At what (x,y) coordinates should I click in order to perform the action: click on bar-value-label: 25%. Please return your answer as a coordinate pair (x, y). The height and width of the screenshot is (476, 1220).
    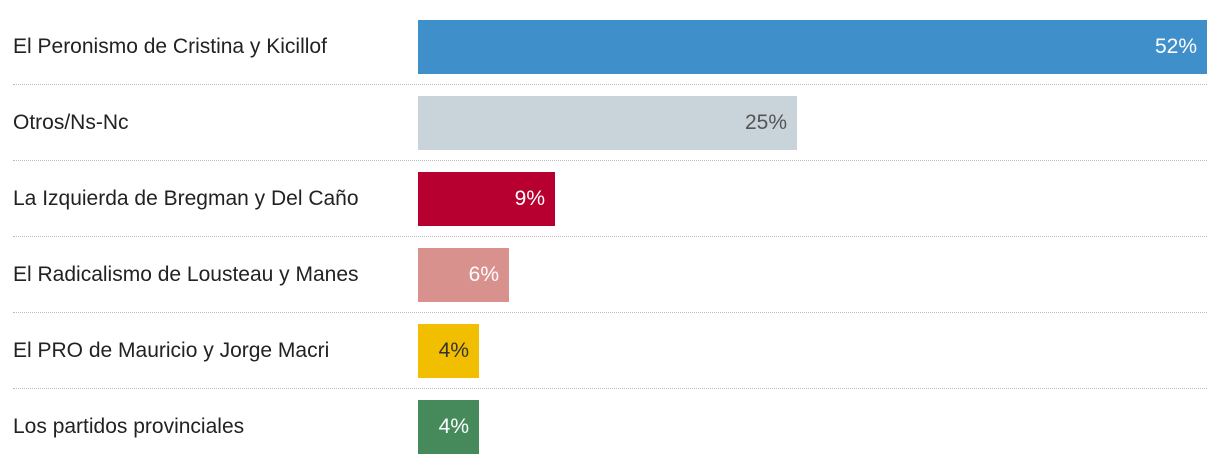
    Looking at the image, I should click on (765, 122).